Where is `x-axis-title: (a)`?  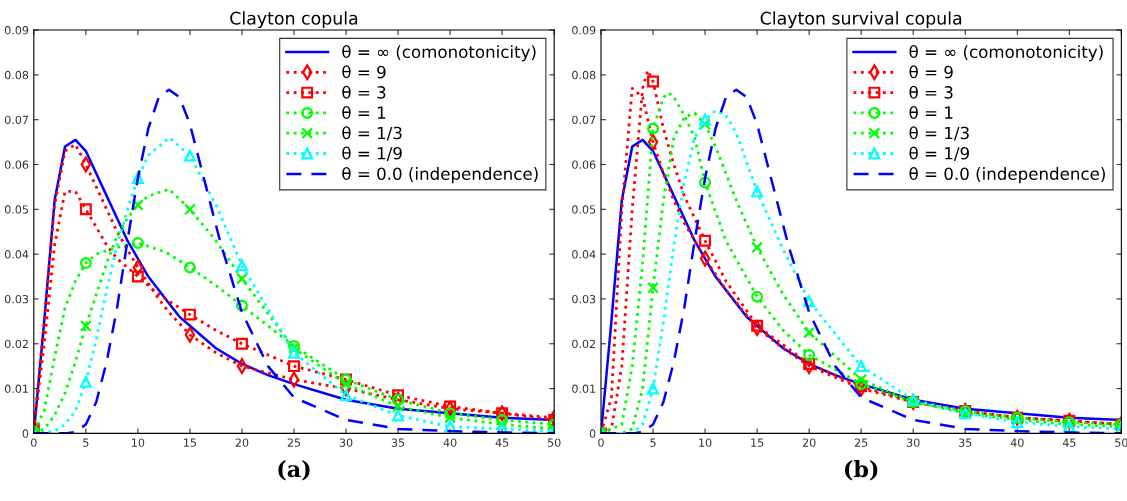
x-axis-title: (a) is located at coordinates (294, 470).